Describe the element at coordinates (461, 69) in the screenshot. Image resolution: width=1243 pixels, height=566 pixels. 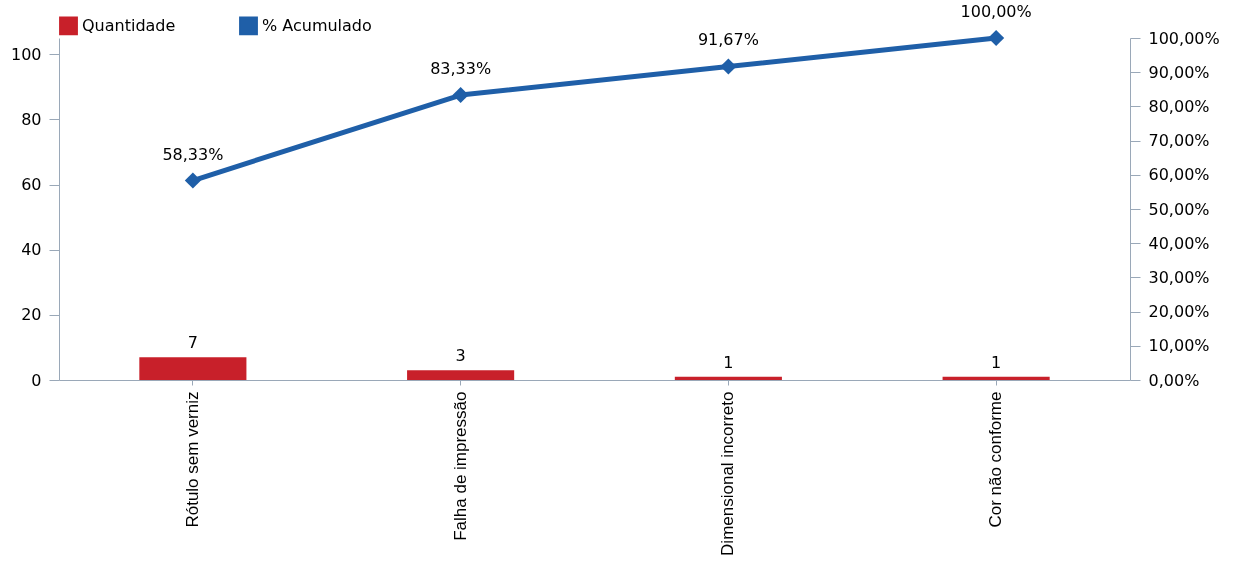
I see `data-label: 83,33%` at that location.